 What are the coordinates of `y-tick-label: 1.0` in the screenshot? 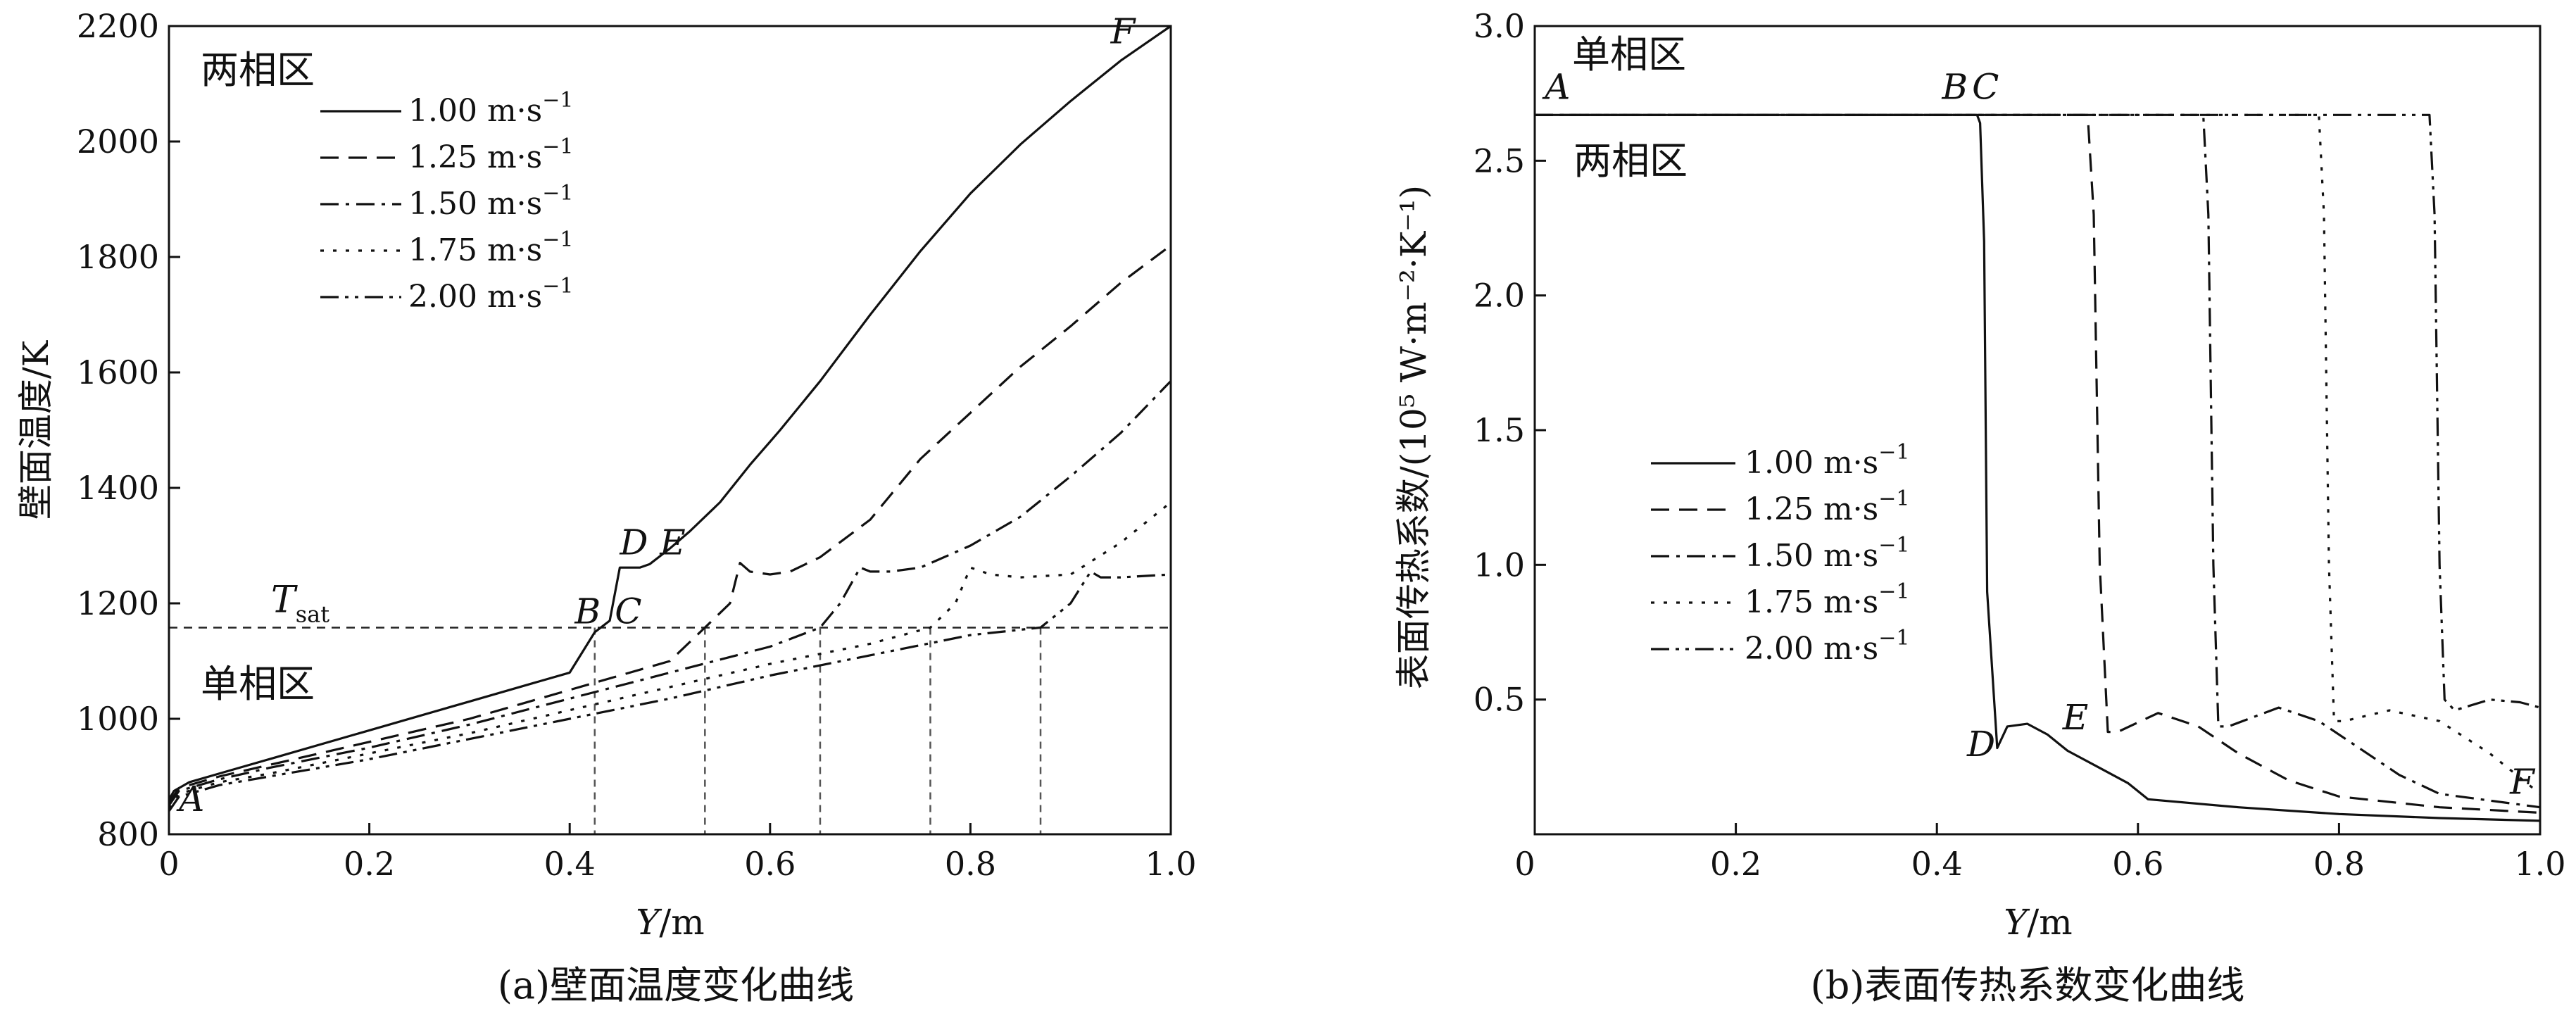 It's located at (1499, 565).